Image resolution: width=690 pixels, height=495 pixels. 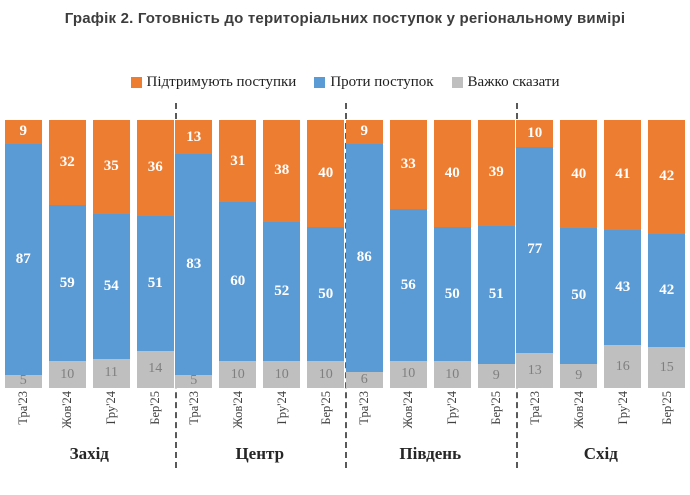 I want to click on legend-label: Важко сказати, so click(x=513, y=82).